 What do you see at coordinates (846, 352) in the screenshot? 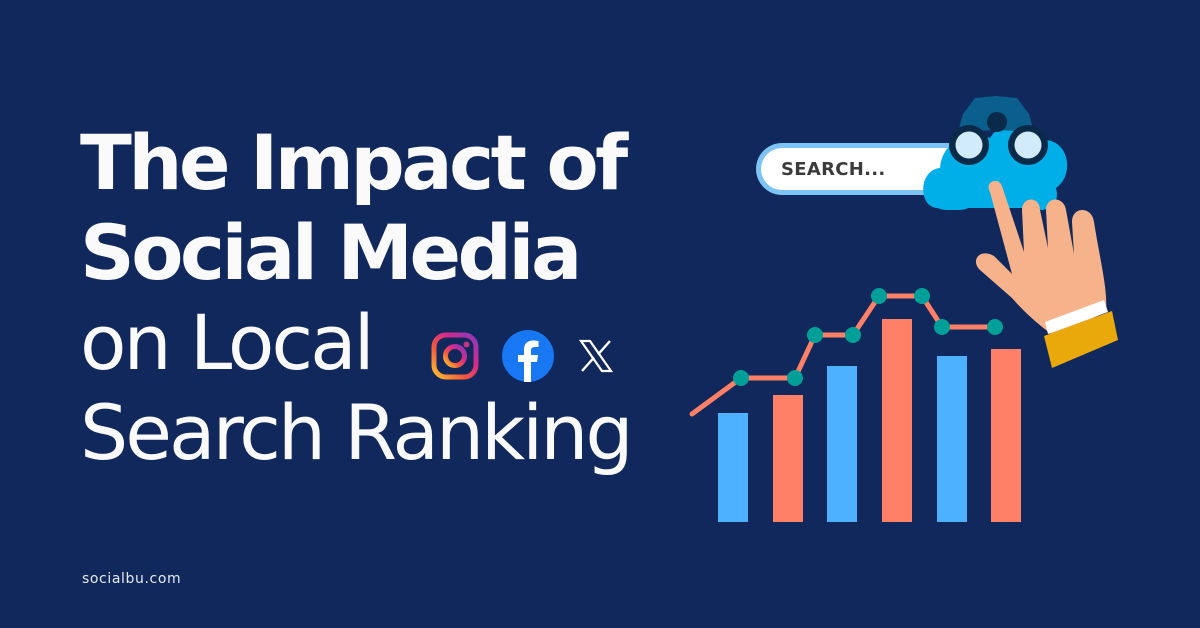
I see `trend-line` at bounding box center [846, 352].